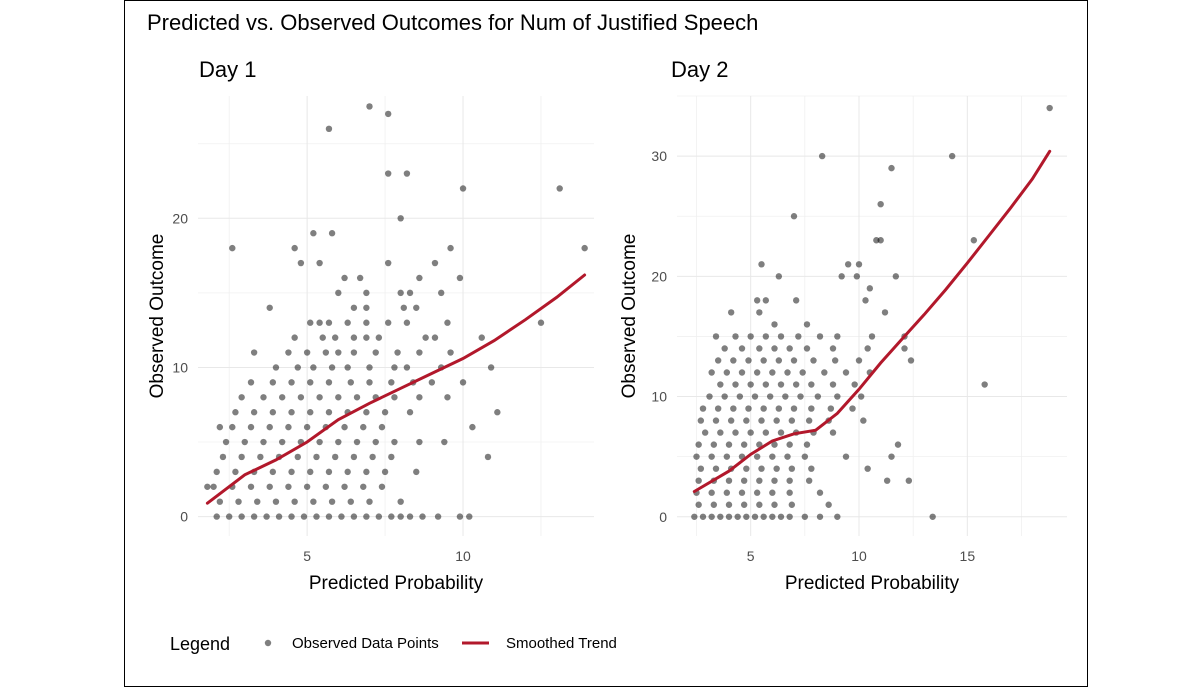  Describe the element at coordinates (872, 583) in the screenshot. I see `x-axis-title: Predicted Probability` at that location.